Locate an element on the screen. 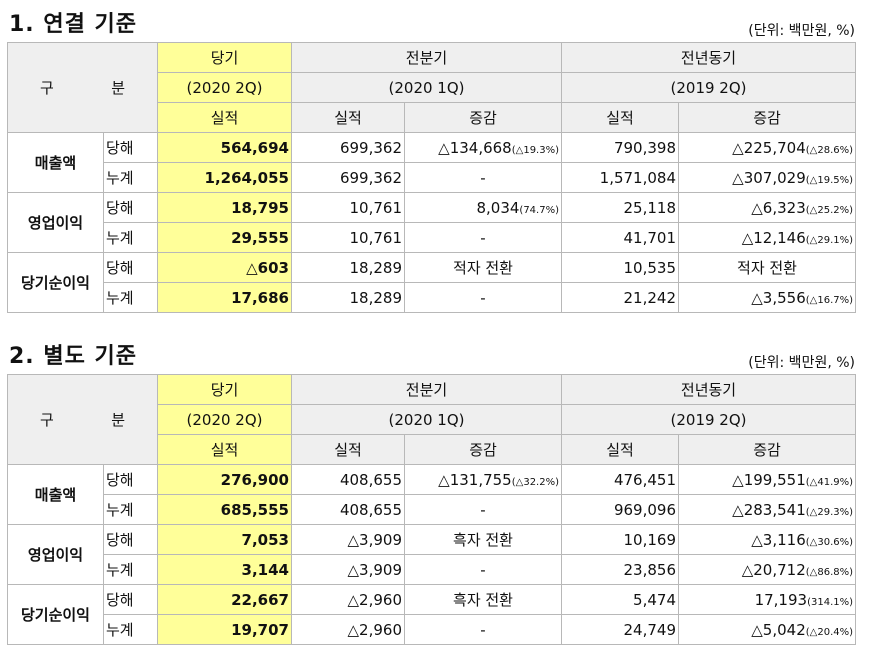  unit-label: (단위: 백만원, %) is located at coordinates (801, 363).